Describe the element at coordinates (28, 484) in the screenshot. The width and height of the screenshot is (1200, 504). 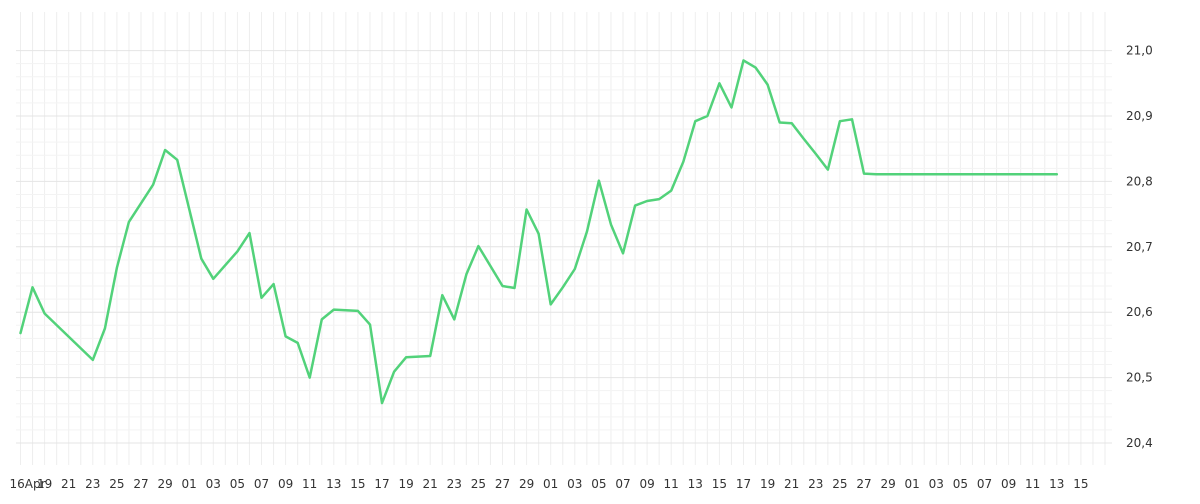
I see `x-tick-label: 16Apr` at that location.